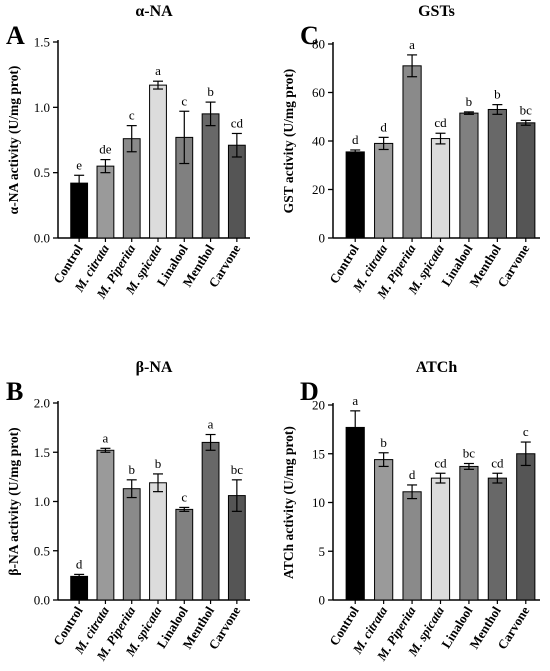  I want to click on y-axis-label: β-NA activity (U/mg prot), so click(13, 501).